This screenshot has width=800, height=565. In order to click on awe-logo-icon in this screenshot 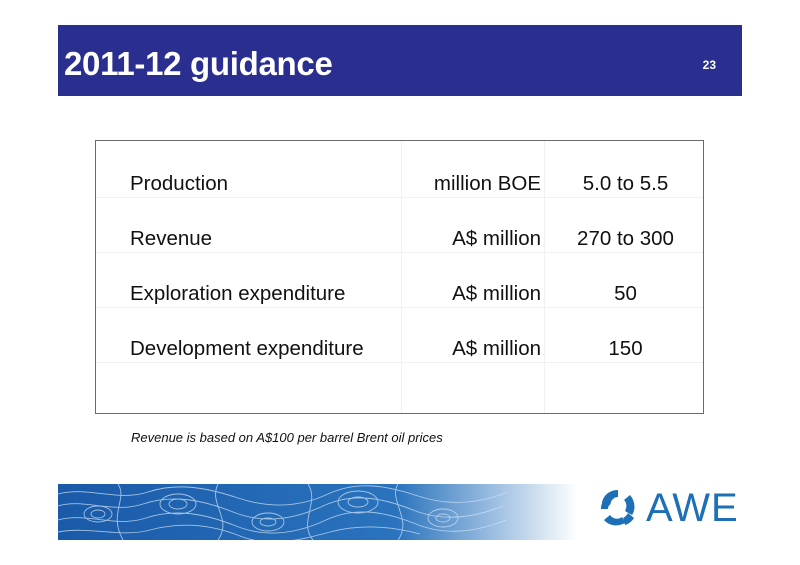, I will do `click(618, 508)`.